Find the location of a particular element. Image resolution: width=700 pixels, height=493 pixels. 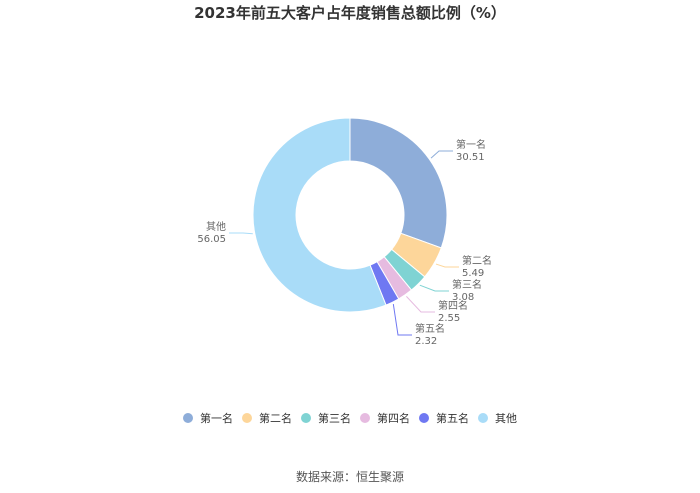

slice-label-value-5: 2.32 is located at coordinates (426, 341).